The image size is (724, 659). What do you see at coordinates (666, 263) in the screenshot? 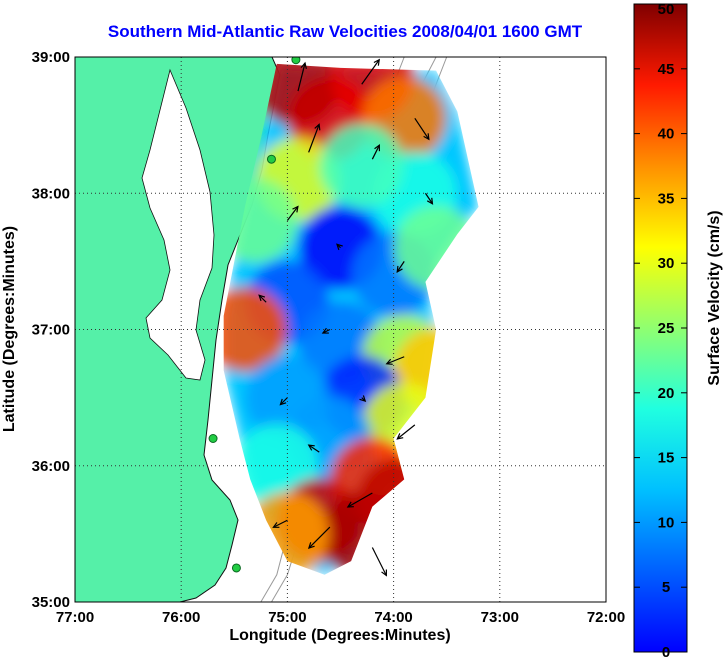
I see `colorbar-tick-label: 30` at bounding box center [666, 263].